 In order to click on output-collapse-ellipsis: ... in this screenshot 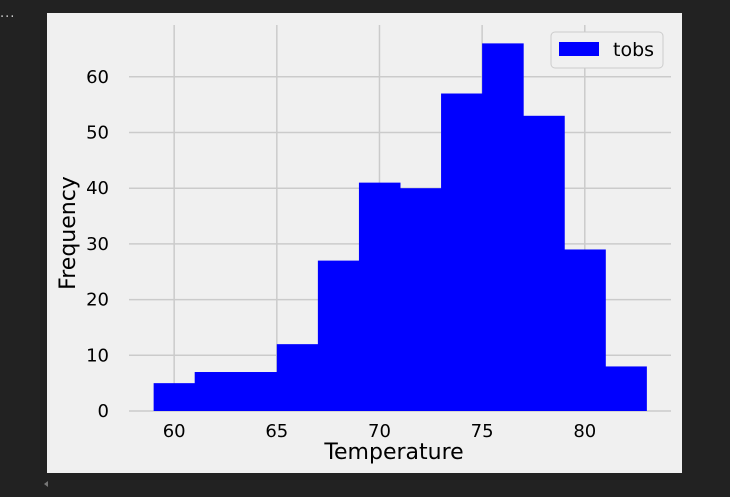, I will do `click(8, 13)`.